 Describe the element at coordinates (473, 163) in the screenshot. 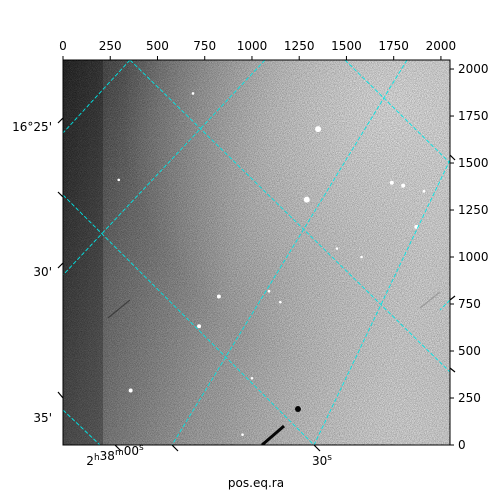

I see `y-pixel-tick-label: 1500` at that location.